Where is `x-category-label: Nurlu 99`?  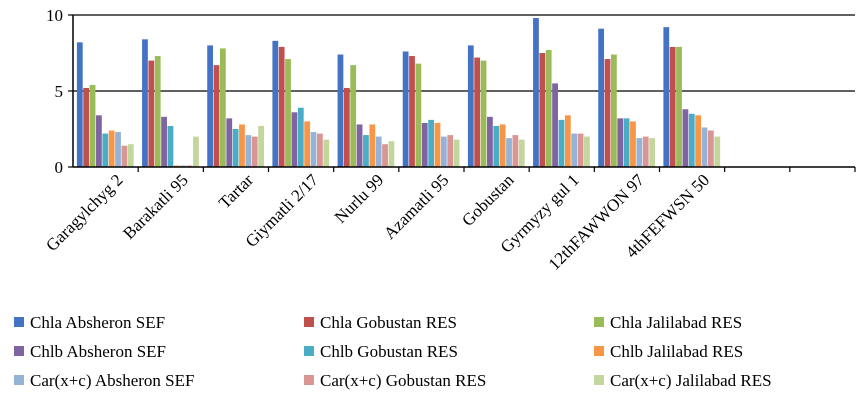
x-category-label: Nurlu 99 is located at coordinates (359, 198).